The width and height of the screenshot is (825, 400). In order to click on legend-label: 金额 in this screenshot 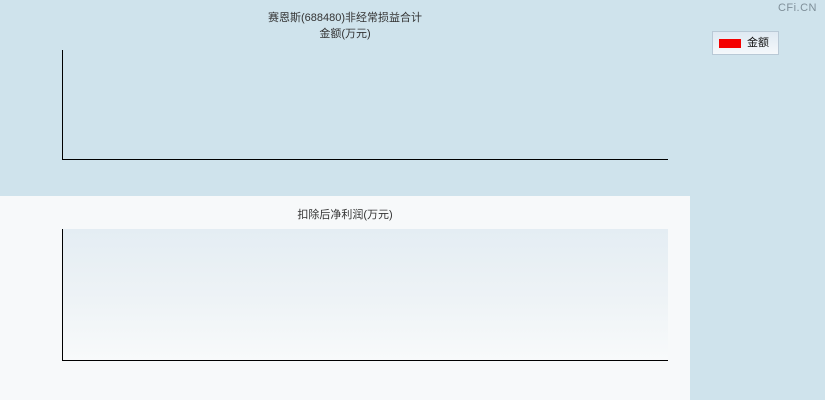, I will do `click(758, 43)`.